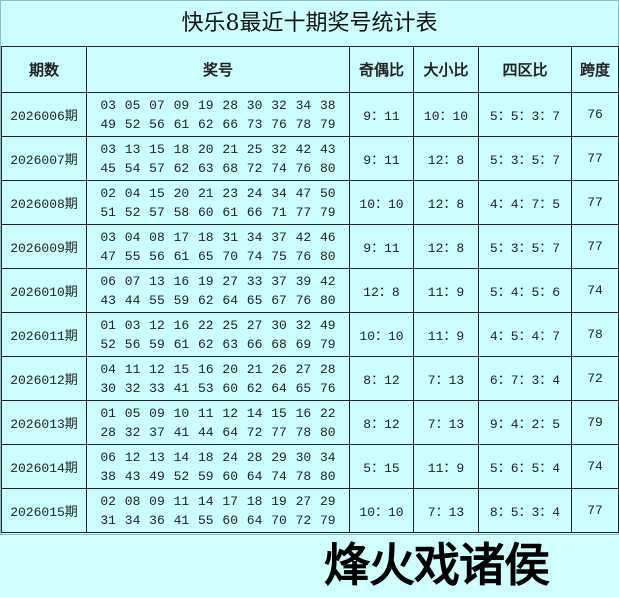 This screenshot has width=619, height=597. I want to click on numbers-line-2: 30 32 33 41 53 60 62 64 65 76, so click(218, 388).